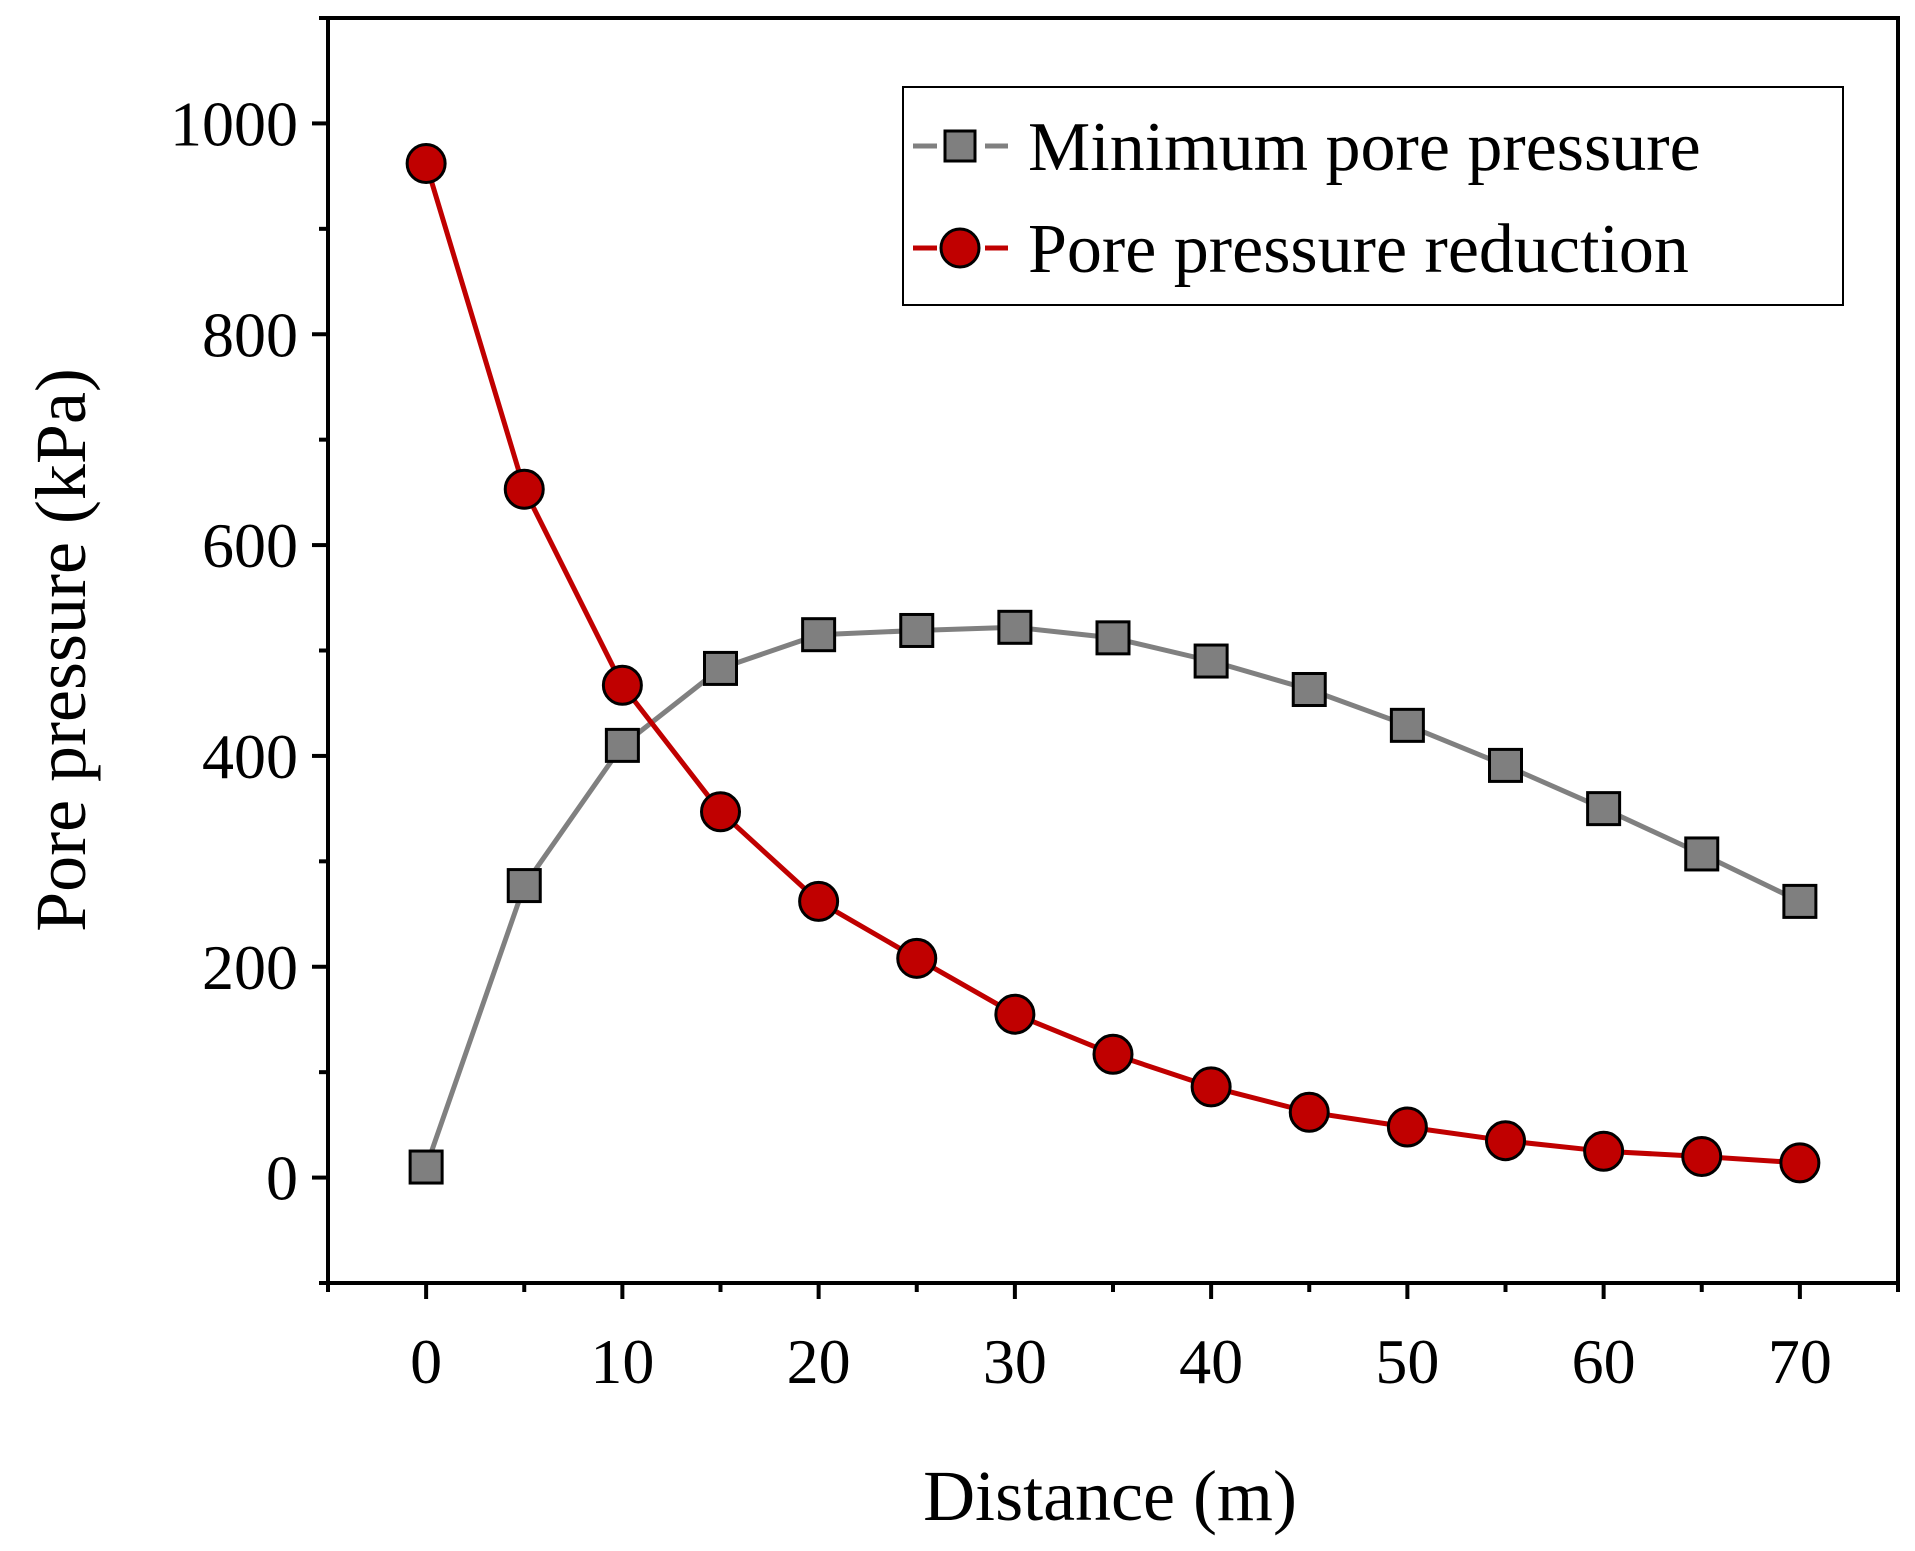  What do you see at coordinates (1604, 1361) in the screenshot?
I see `x-tick-label: 60` at bounding box center [1604, 1361].